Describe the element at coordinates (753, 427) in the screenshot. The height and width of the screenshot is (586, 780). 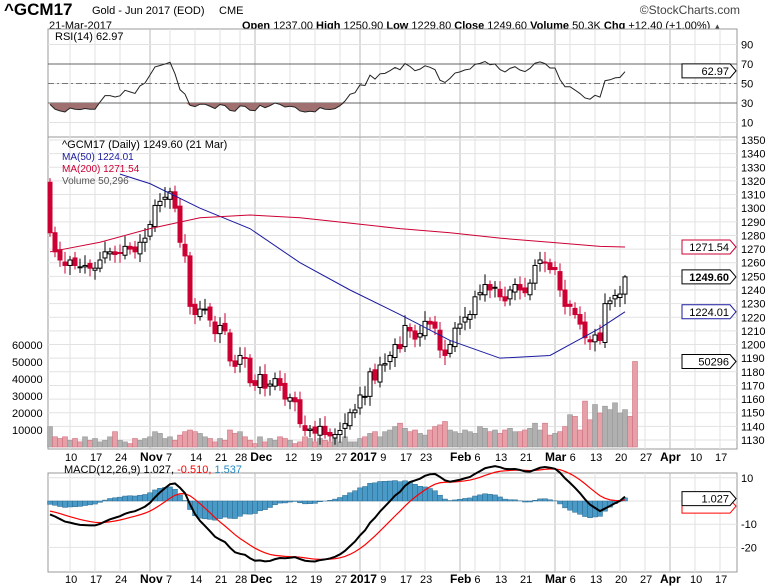
I see `price-tick-label: 1140` at that location.